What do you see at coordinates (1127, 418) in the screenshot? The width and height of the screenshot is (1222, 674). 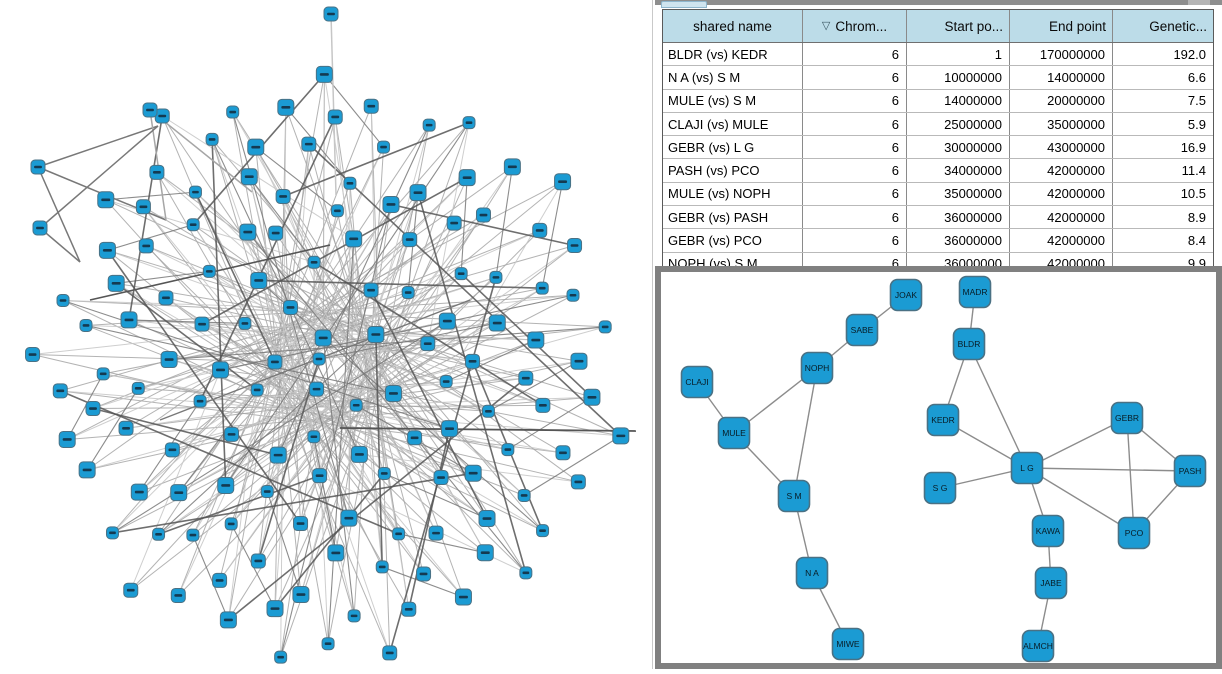 I see `network-node-gebr: GEBR` at bounding box center [1127, 418].